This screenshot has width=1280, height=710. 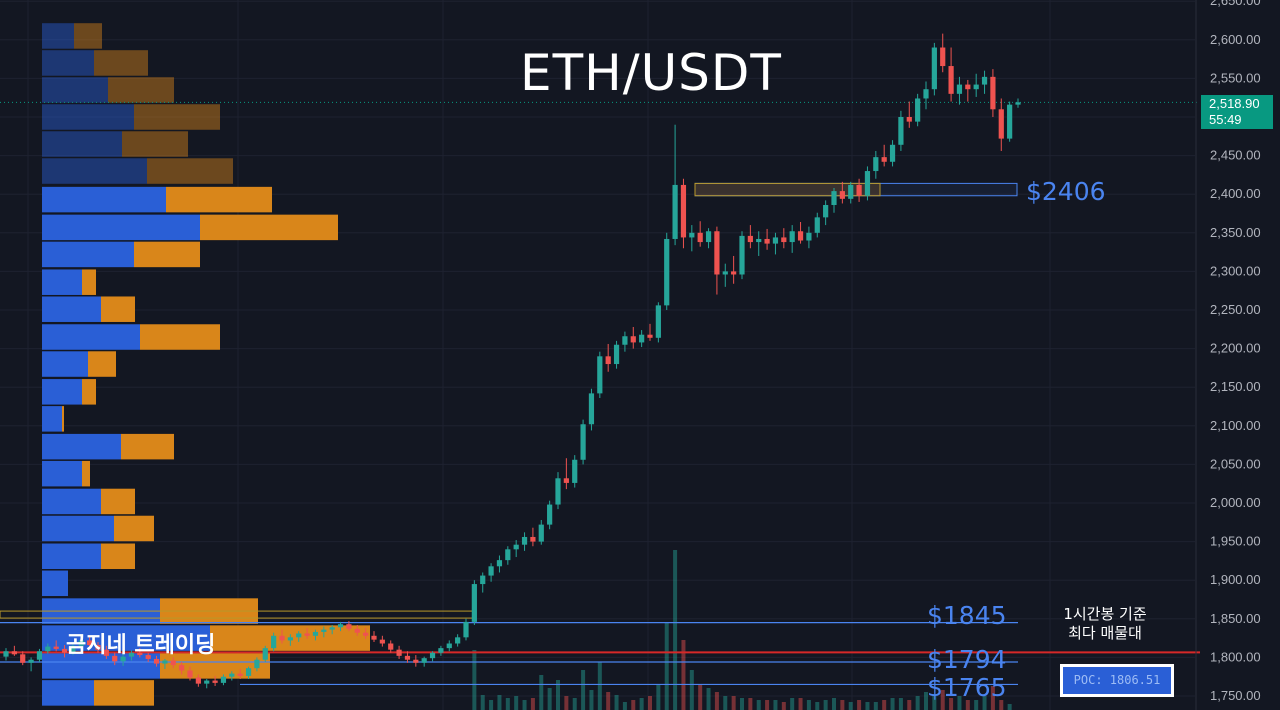 I want to click on level-label-1765: $1765, so click(x=967, y=687).